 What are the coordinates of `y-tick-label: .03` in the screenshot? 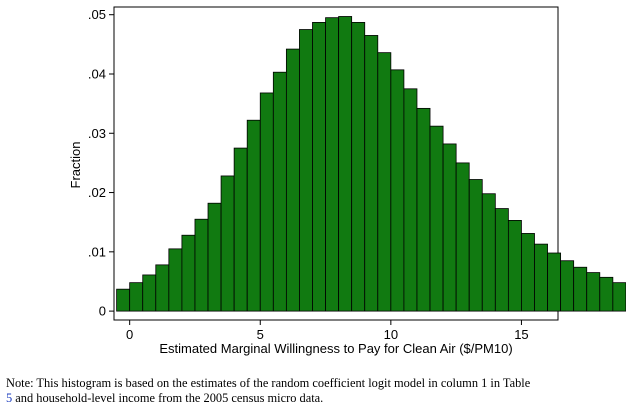 It's located at (97, 133).